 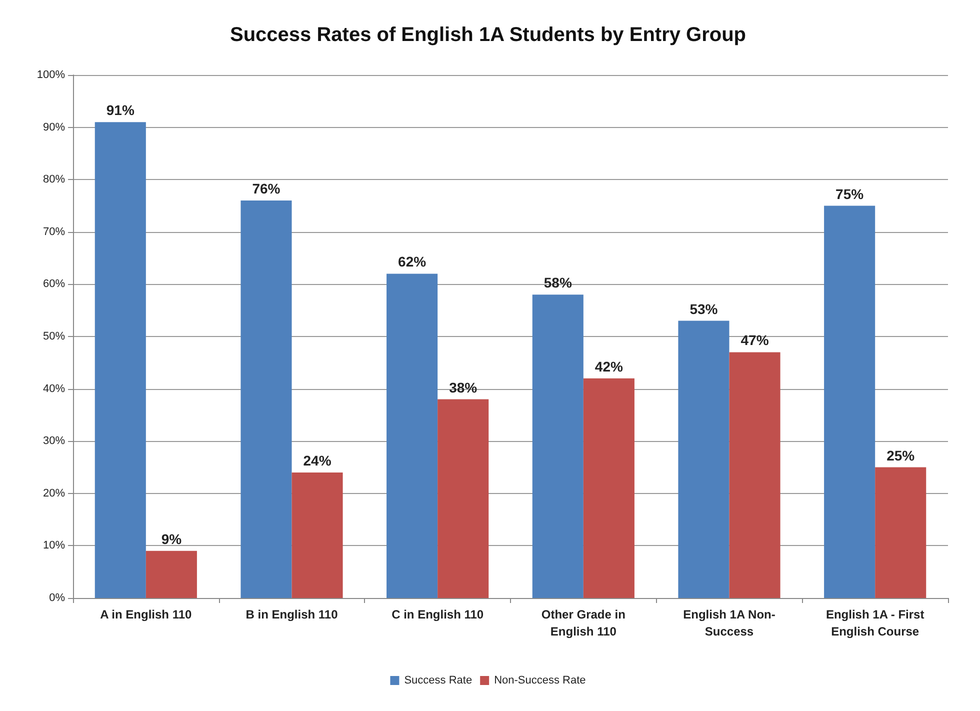 I want to click on data-label: 24%, so click(x=317, y=460).